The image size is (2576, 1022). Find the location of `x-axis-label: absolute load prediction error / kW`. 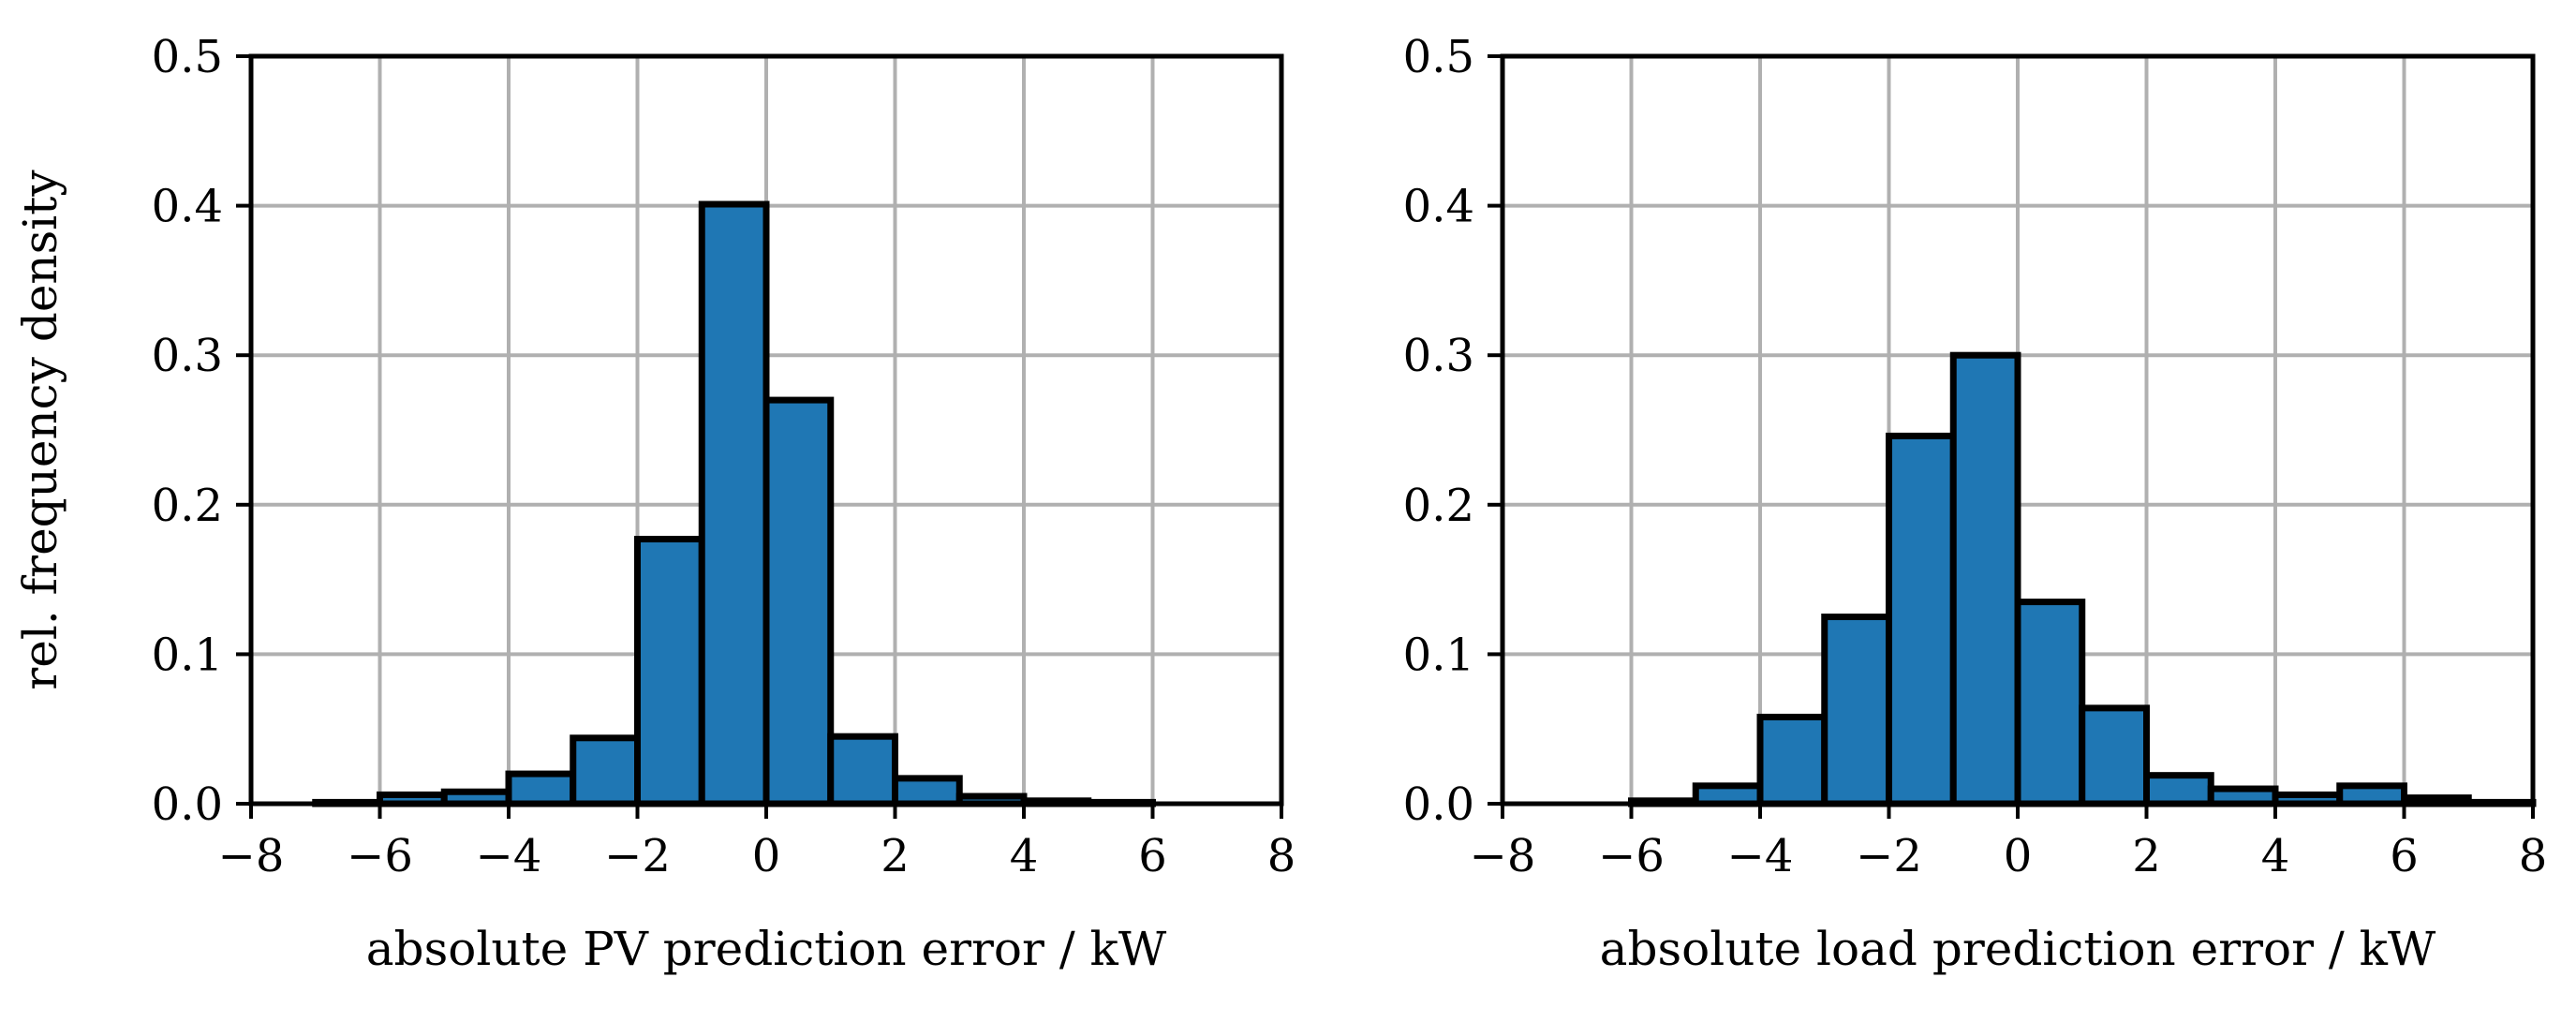

x-axis-label: absolute load prediction error / kW is located at coordinates (2018, 949).